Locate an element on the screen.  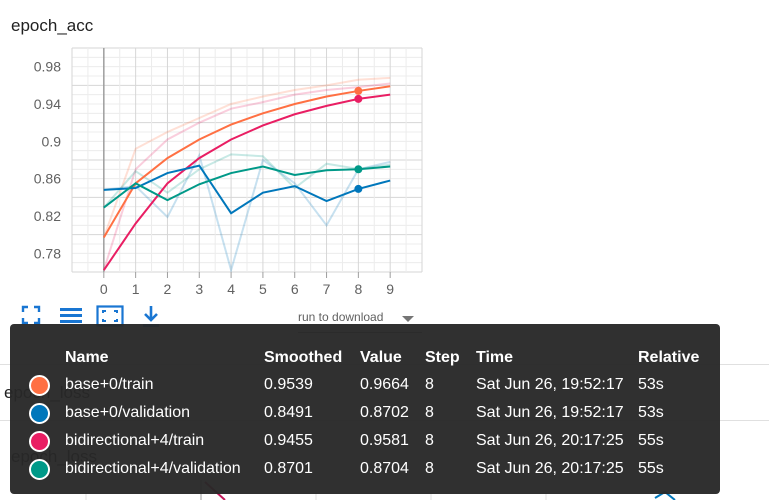
fullscreen-icon is located at coordinates (31, 317).